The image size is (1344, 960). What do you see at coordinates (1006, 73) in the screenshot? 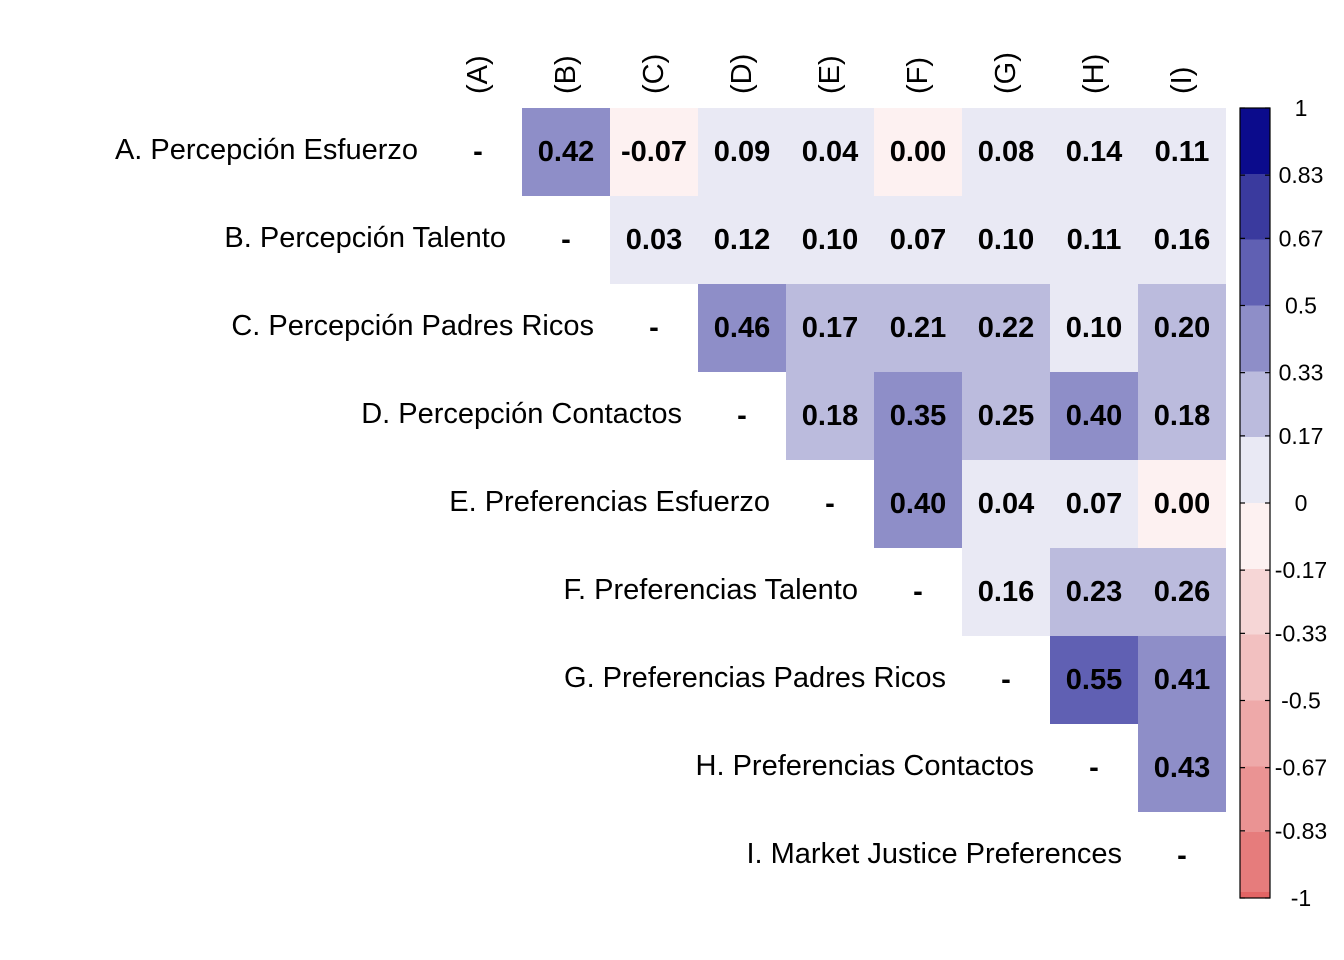
I see `column-label: (G)` at bounding box center [1006, 73].